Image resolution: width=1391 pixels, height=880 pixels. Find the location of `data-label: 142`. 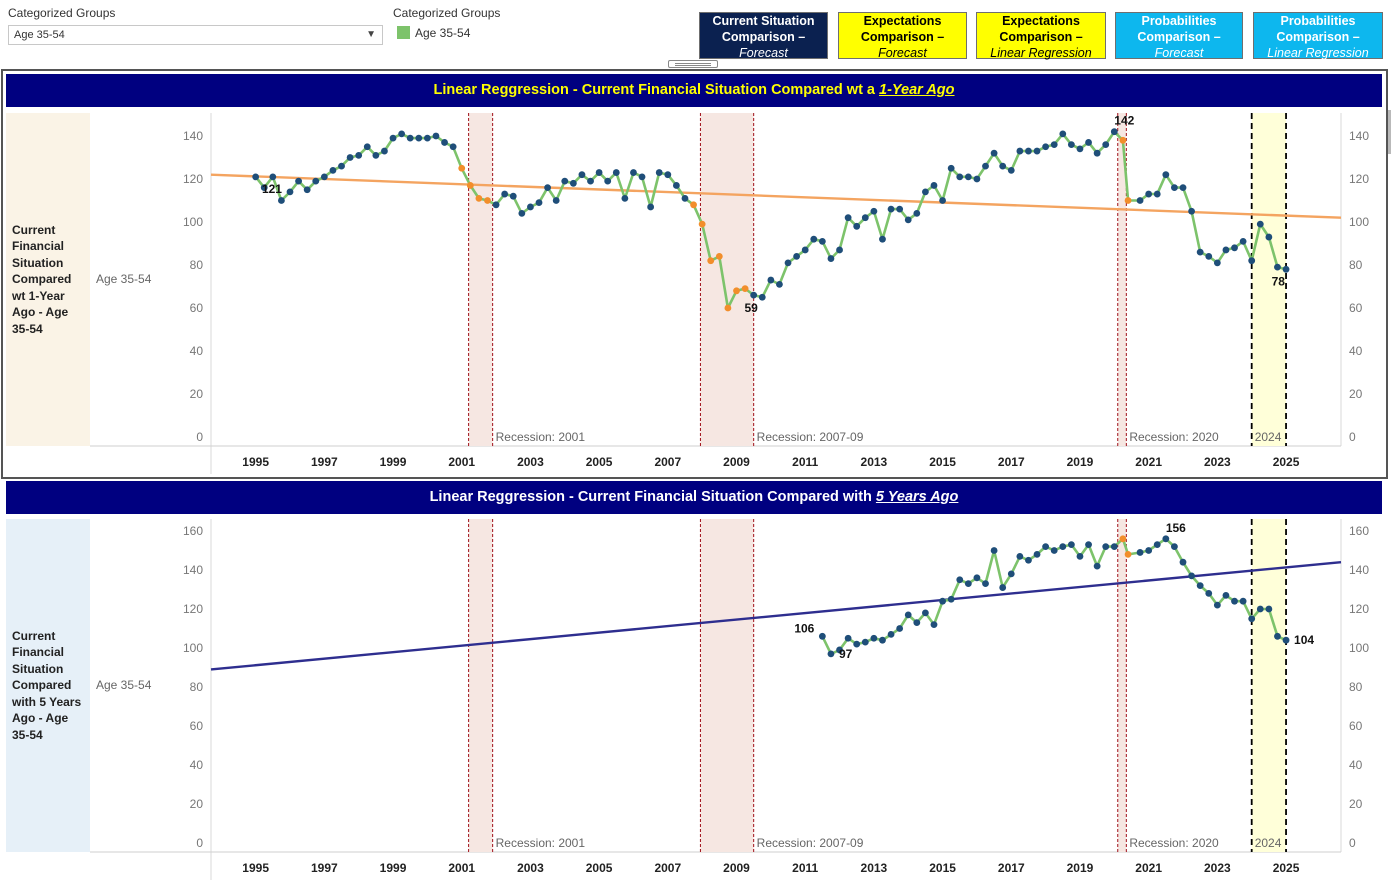

data-label: 142 is located at coordinates (1124, 121).